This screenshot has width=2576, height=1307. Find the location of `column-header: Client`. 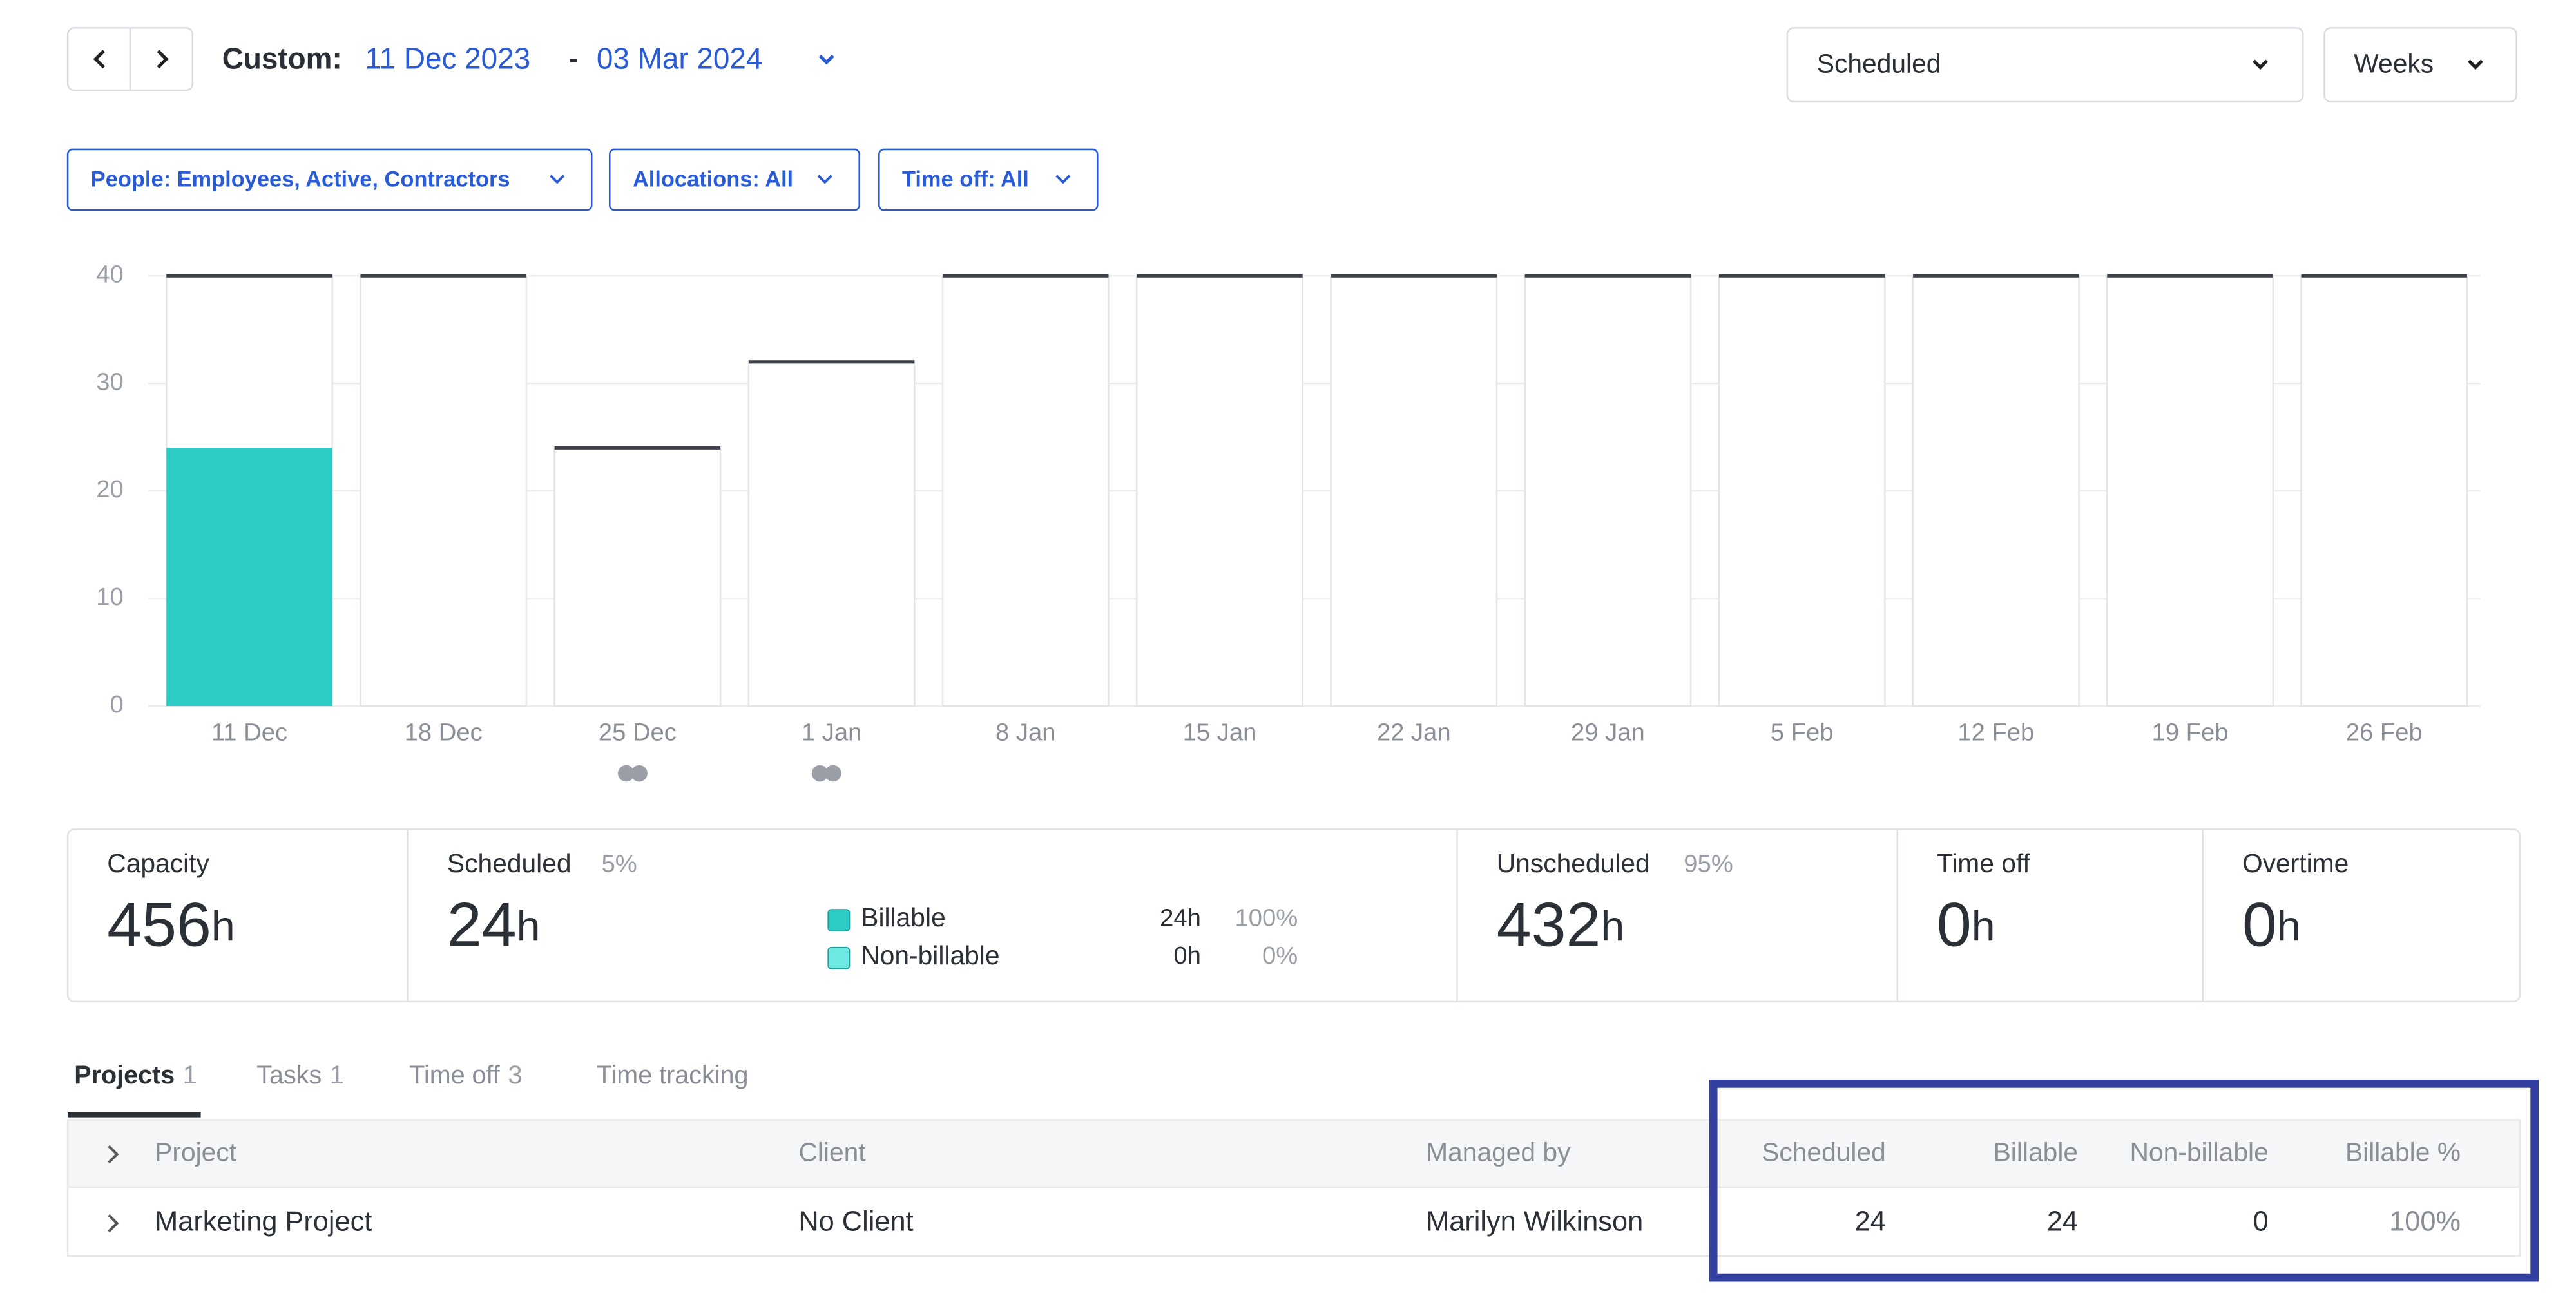

column-header: Client is located at coordinates (832, 1152).